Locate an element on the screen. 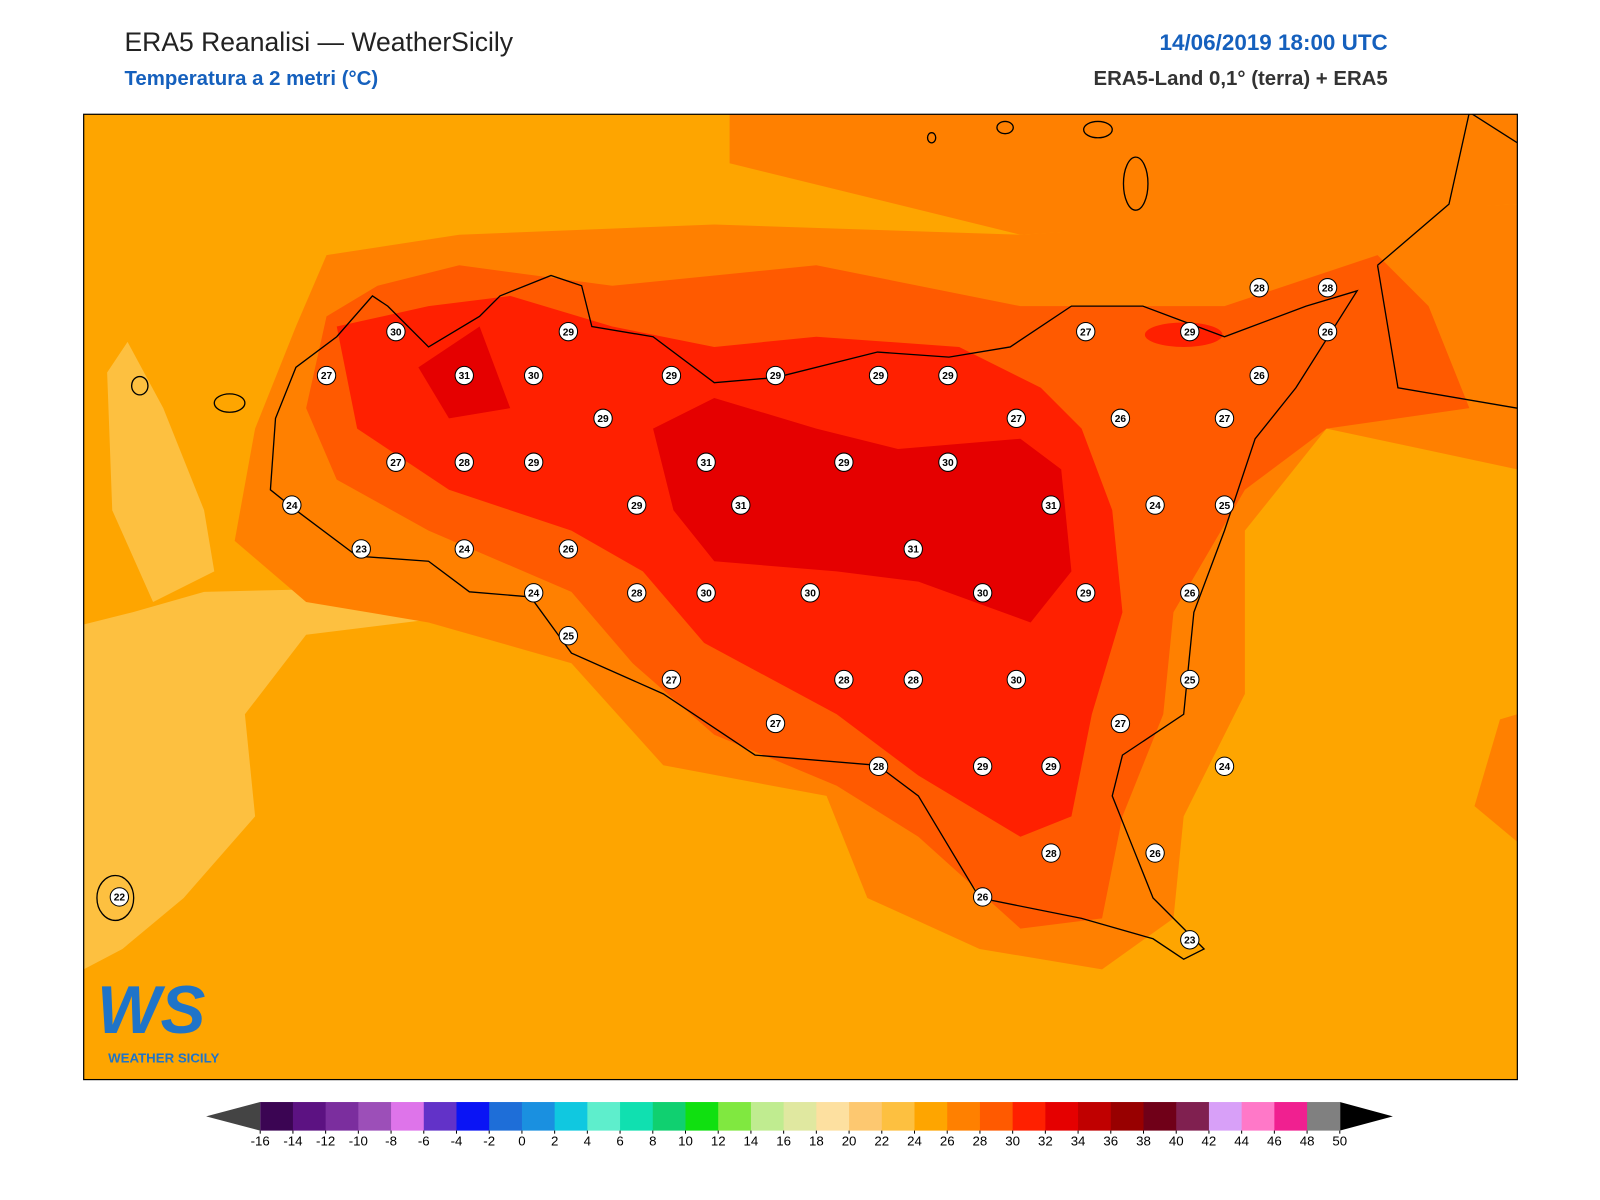 The width and height of the screenshot is (1600, 1200). station: 22 is located at coordinates (119, 897).